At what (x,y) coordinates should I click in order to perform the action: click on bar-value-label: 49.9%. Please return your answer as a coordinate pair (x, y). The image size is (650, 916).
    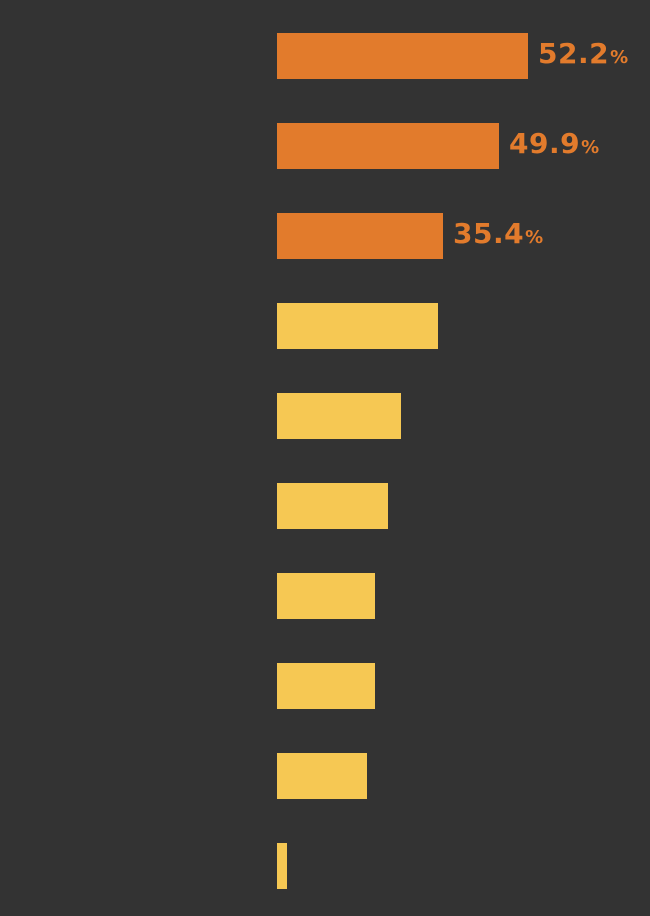
    Looking at the image, I should click on (554, 146).